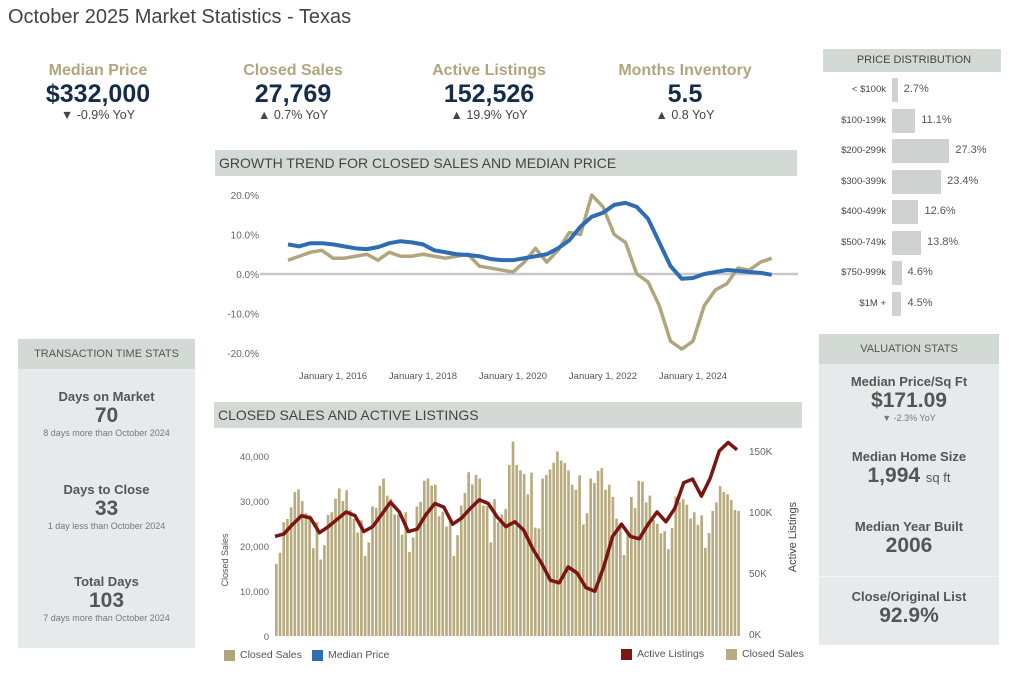 The height and width of the screenshot is (676, 1024). What do you see at coordinates (920, 272) in the screenshot?
I see `price-share-label: 4.6%` at bounding box center [920, 272].